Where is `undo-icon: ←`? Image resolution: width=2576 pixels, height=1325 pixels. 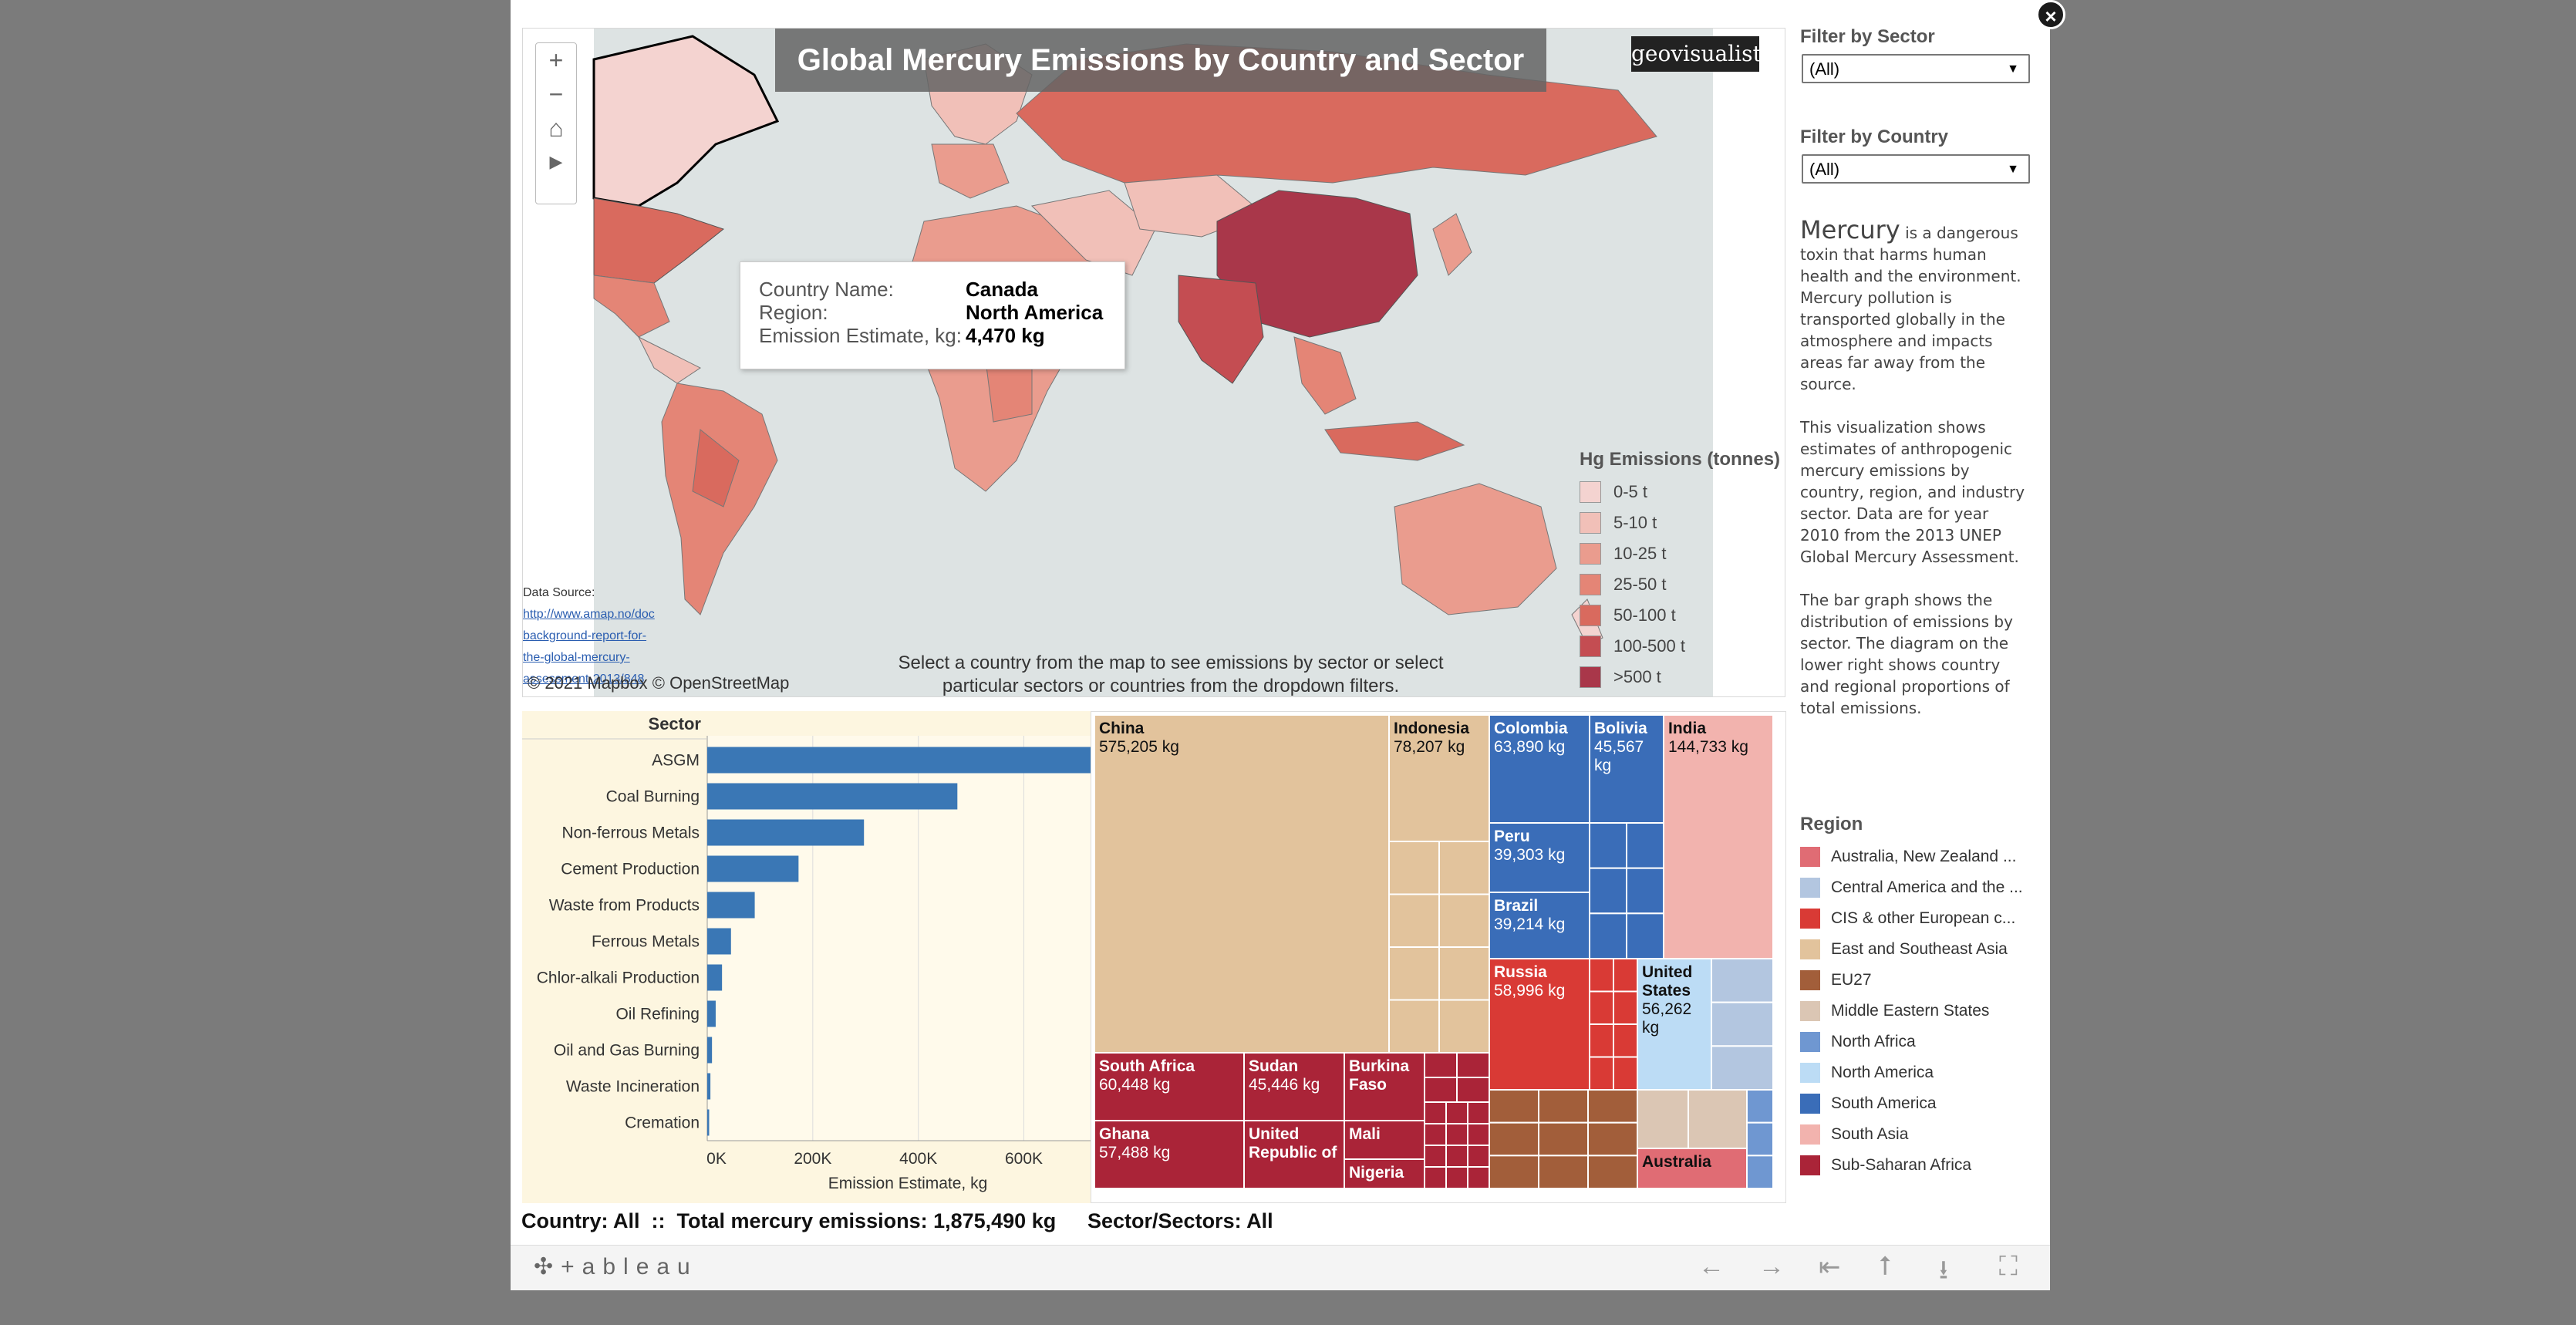
undo-icon: ← is located at coordinates (1711, 1266).